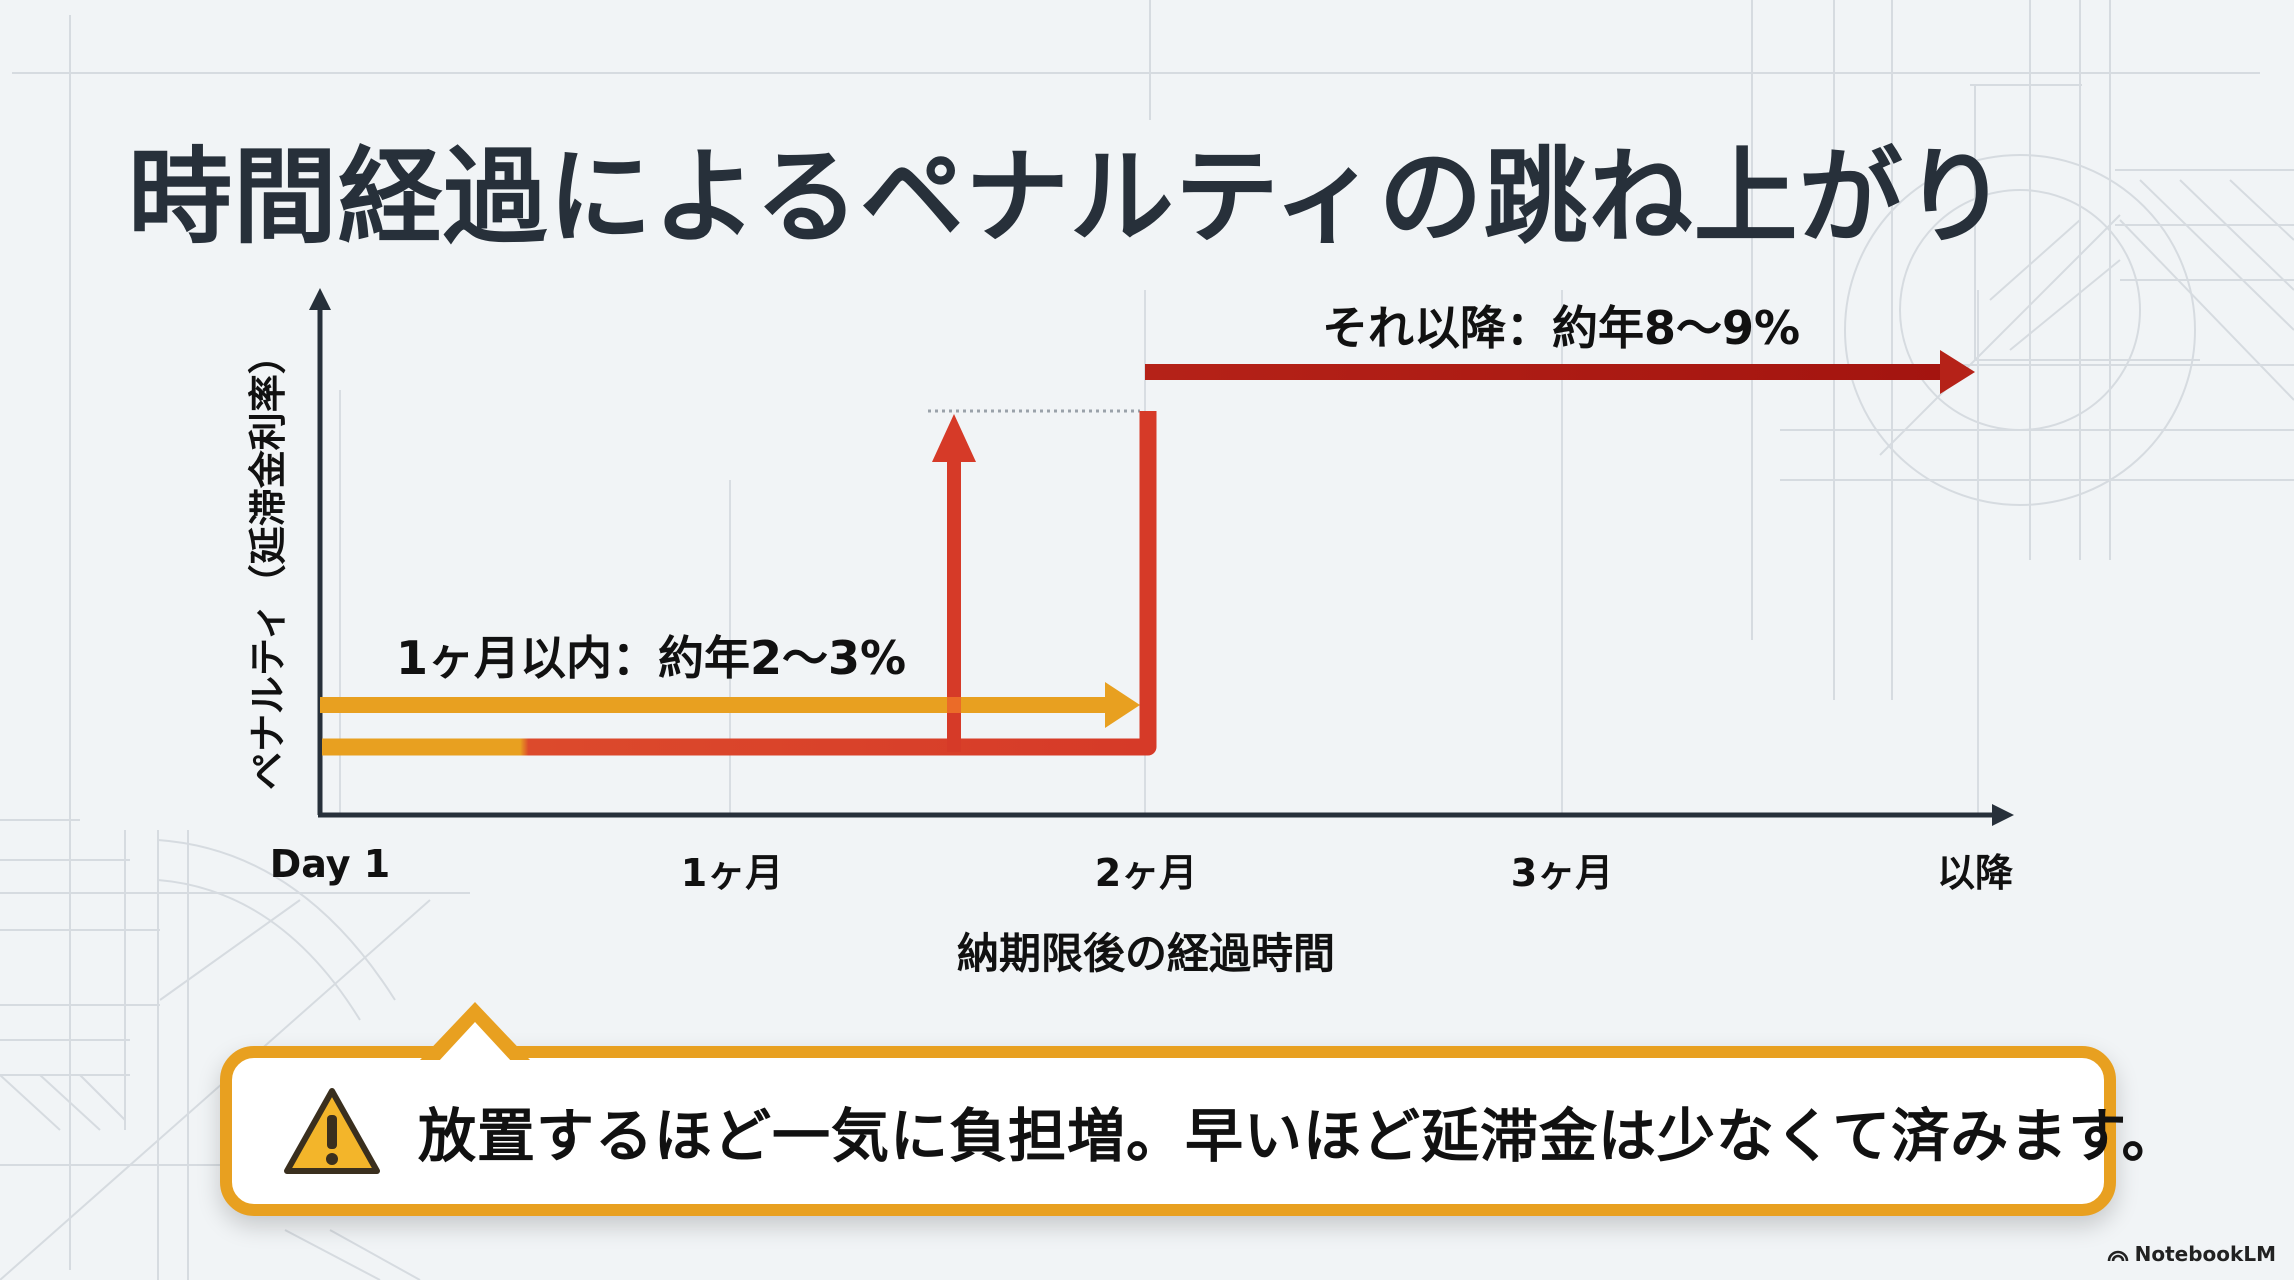 This screenshot has height=1280, width=2294. What do you see at coordinates (1146, 953) in the screenshot?
I see `x-axis-label: 納期限後の経過時間` at bounding box center [1146, 953].